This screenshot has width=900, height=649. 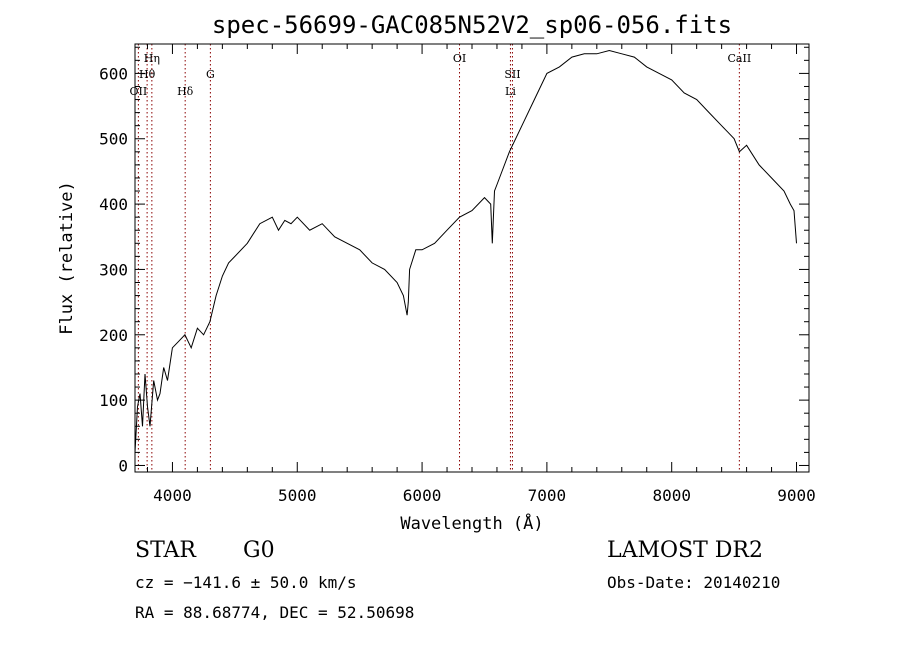 What do you see at coordinates (259, 550) in the screenshot?
I see `subclass-label: G0` at bounding box center [259, 550].